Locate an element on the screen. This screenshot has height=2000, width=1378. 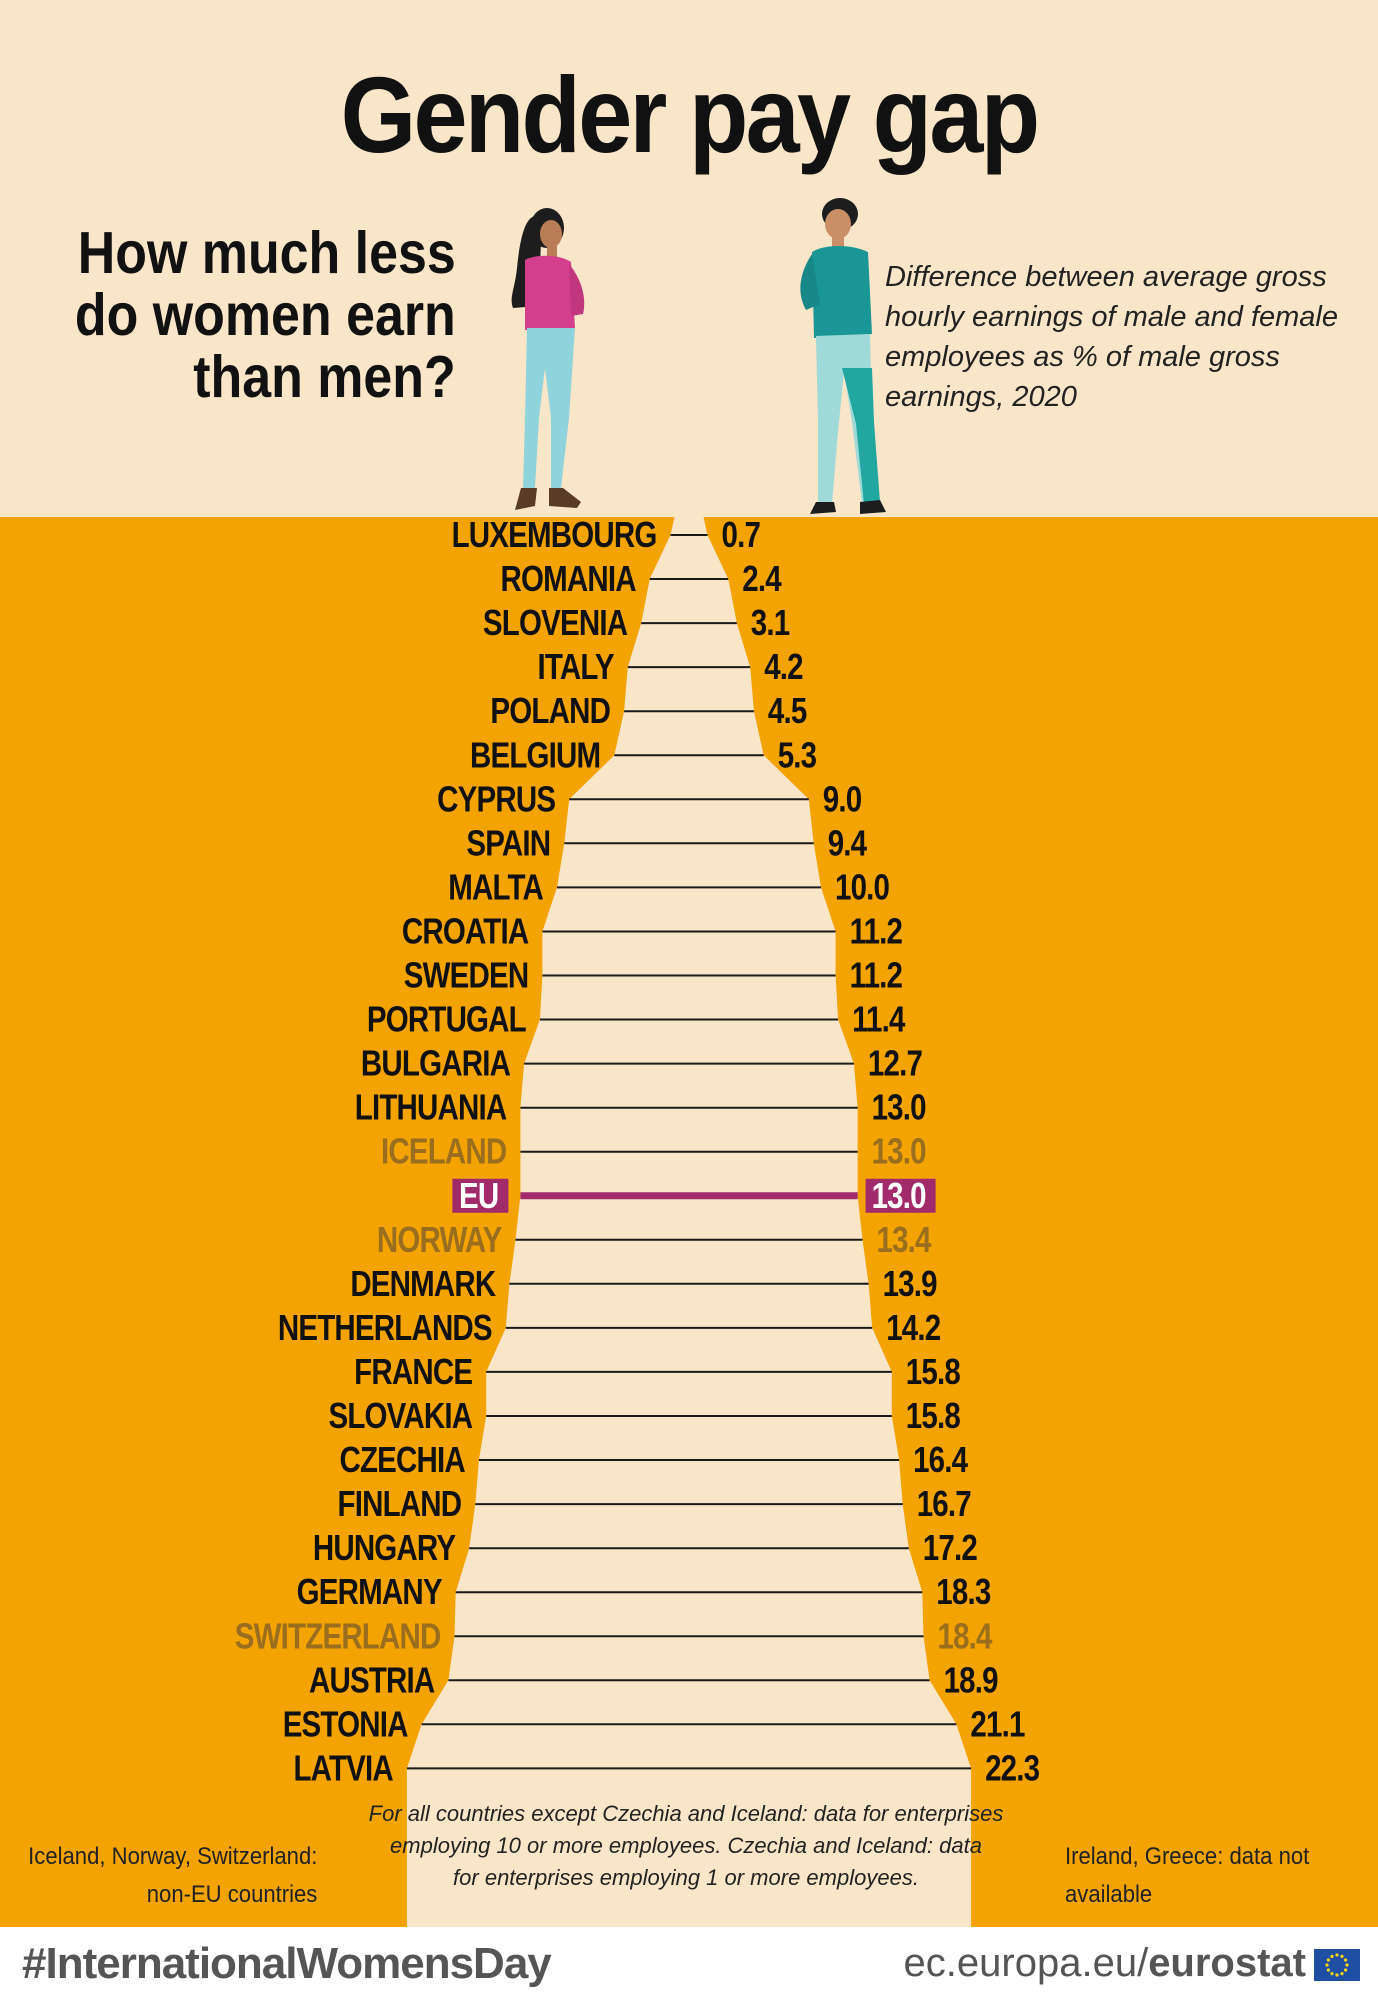
value-label: 16.4 is located at coordinates (941, 1459).